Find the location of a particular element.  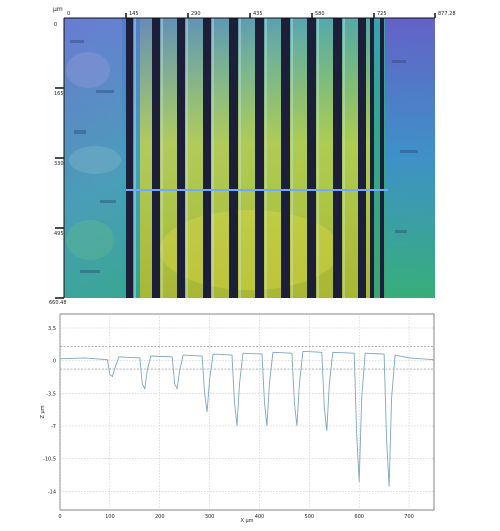

profile-line is located at coordinates (257, 190).